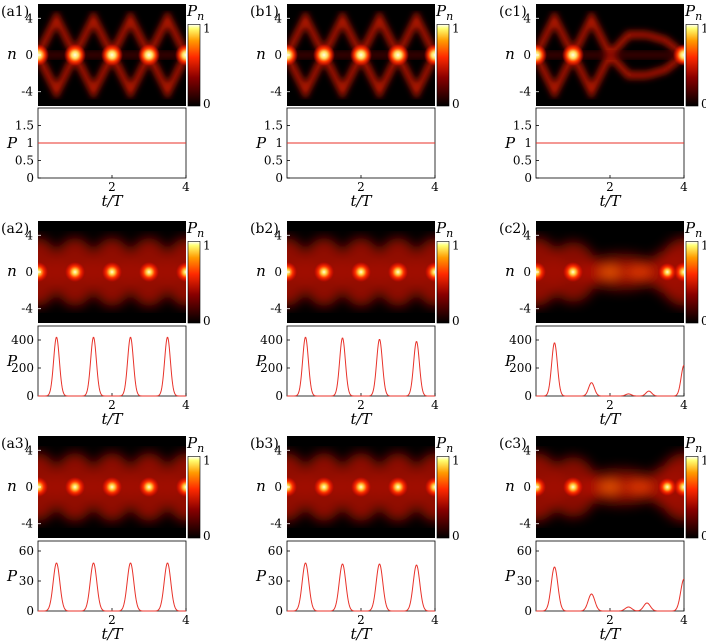 Image resolution: width=706 pixels, height=644 pixels. Describe the element at coordinates (596, 158) in the screenshot. I see `line-panel: 1.5 1 0.5 0 2 4 Pt/T` at that location.